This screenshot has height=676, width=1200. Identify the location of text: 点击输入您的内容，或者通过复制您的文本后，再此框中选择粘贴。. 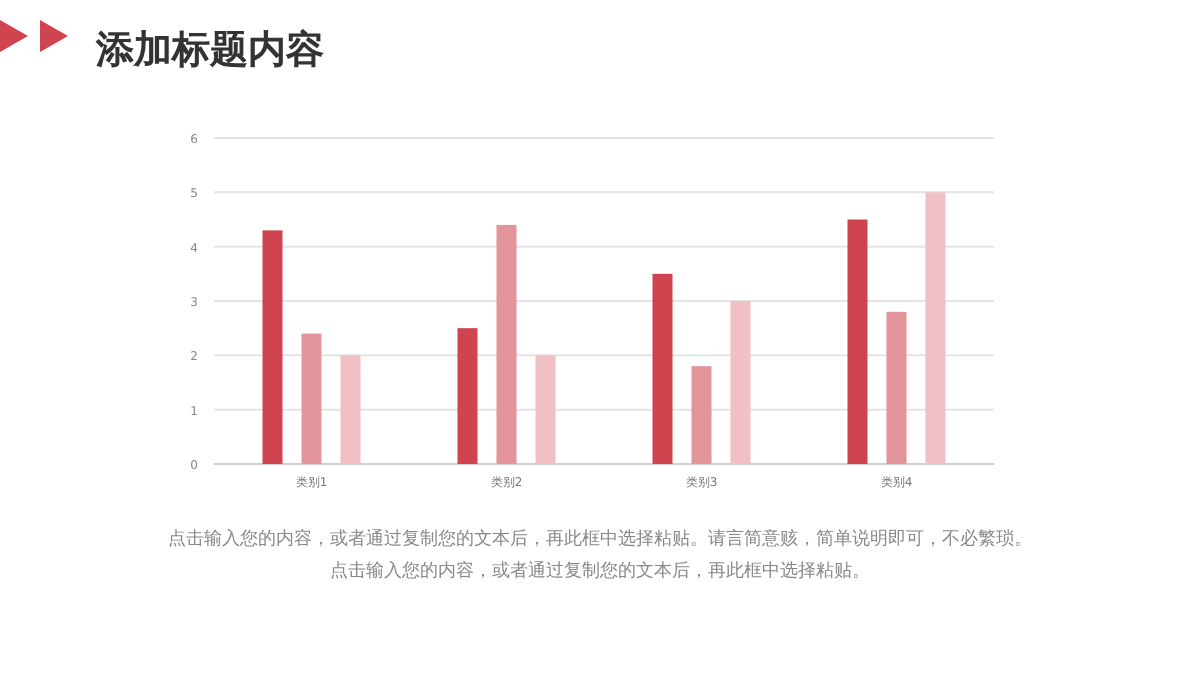
(600, 571).